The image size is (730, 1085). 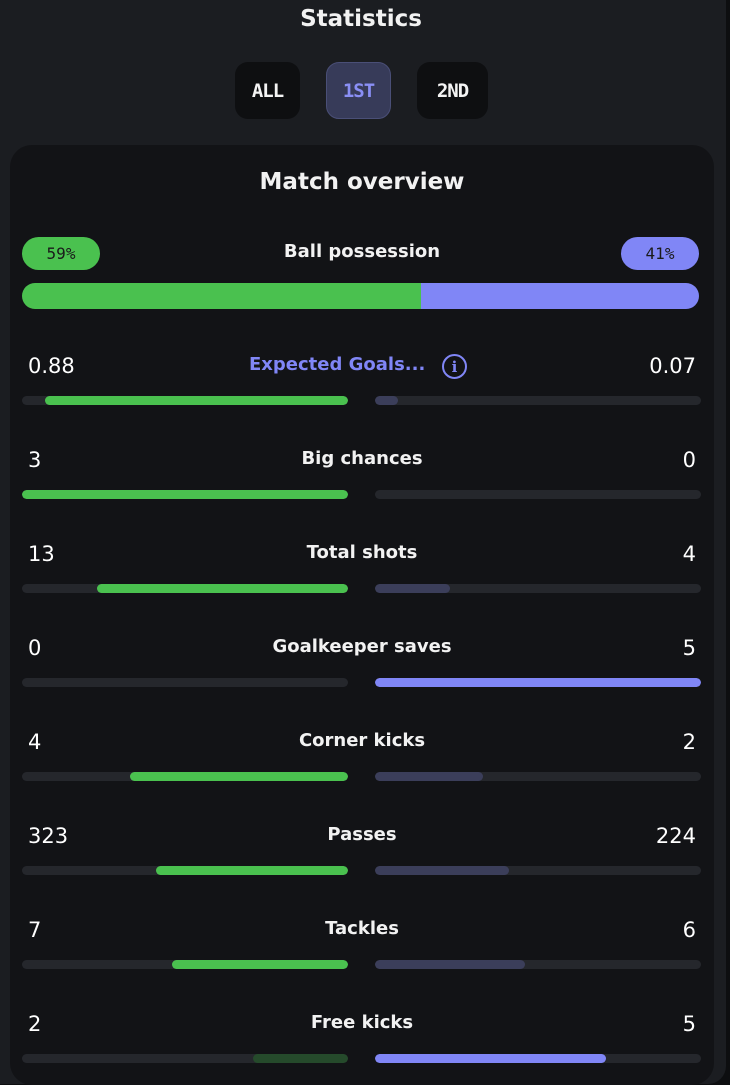 What do you see at coordinates (362, 458) in the screenshot?
I see `stat-name: Big chances` at bounding box center [362, 458].